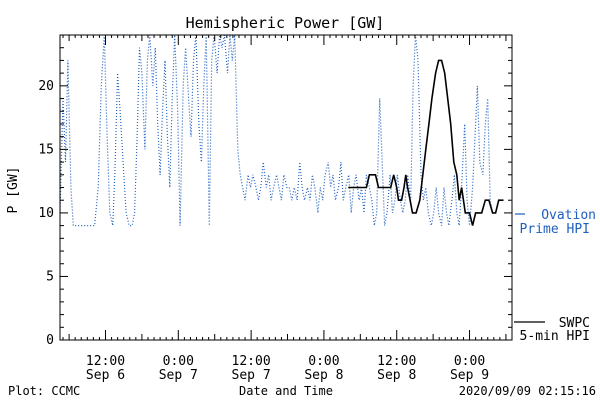 The image size is (600, 400). Describe the element at coordinates (46, 149) in the screenshot. I see `y-tick-label: 15` at that location.